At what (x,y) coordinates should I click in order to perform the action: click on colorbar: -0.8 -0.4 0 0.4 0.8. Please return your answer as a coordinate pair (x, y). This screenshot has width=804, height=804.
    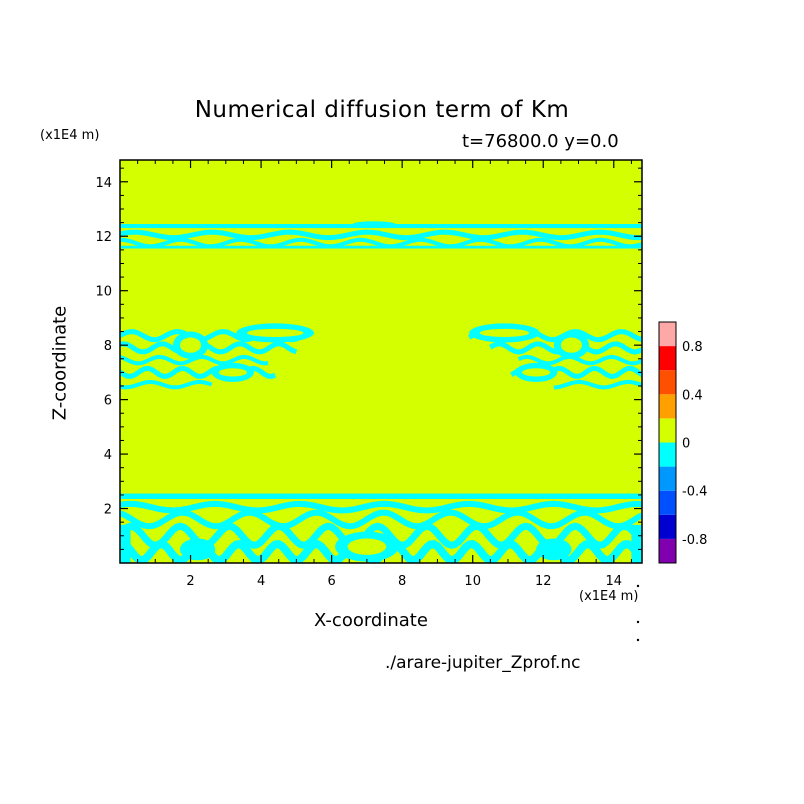
    Looking at the image, I should click on (682, 442).